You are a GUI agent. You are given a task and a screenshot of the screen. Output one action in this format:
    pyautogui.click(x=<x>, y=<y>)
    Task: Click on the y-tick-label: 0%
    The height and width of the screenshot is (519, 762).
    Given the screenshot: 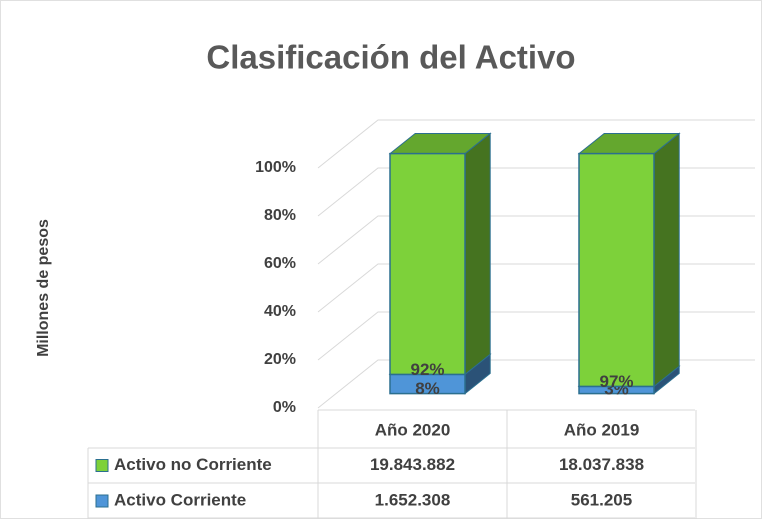 What is the action you would take?
    pyautogui.click(x=284, y=407)
    